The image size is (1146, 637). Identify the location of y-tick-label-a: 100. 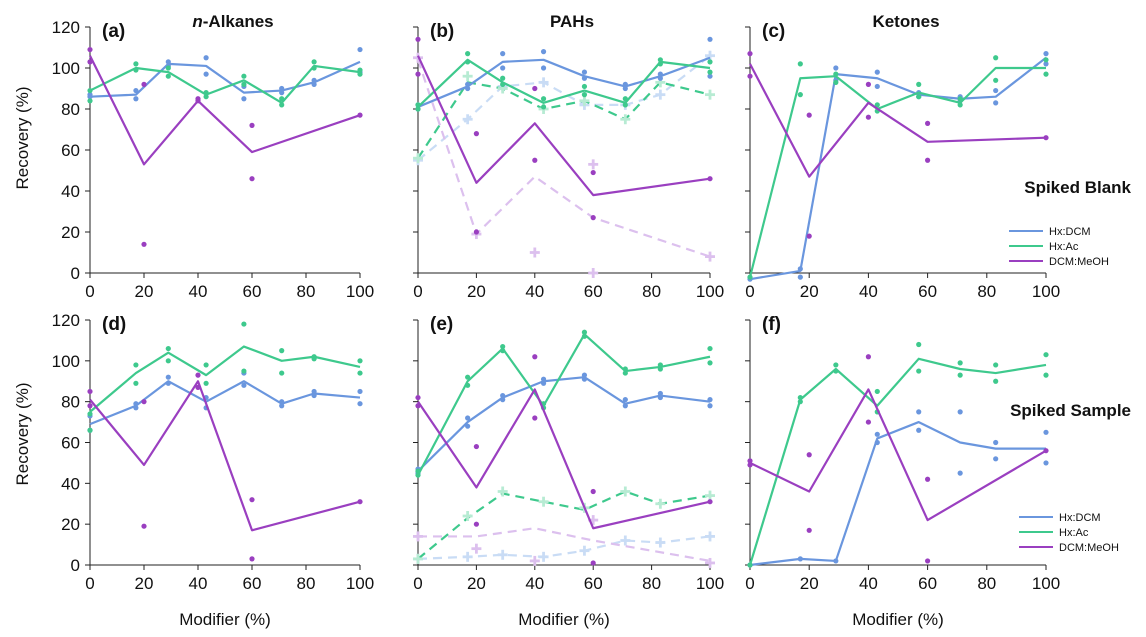
(66, 68).